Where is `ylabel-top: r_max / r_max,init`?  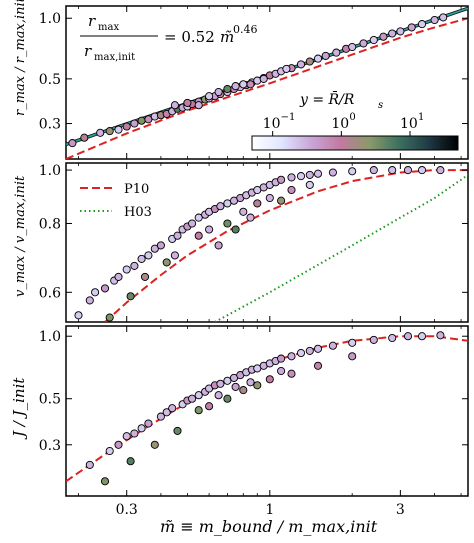 ylabel-top: r_max / r_max,init is located at coordinates (20, 58).